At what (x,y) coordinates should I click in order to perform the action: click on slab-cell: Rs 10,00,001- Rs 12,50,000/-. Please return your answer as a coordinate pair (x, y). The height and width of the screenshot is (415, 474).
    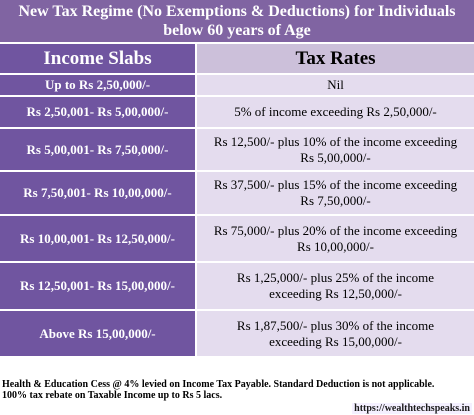
    Looking at the image, I should click on (98, 239).